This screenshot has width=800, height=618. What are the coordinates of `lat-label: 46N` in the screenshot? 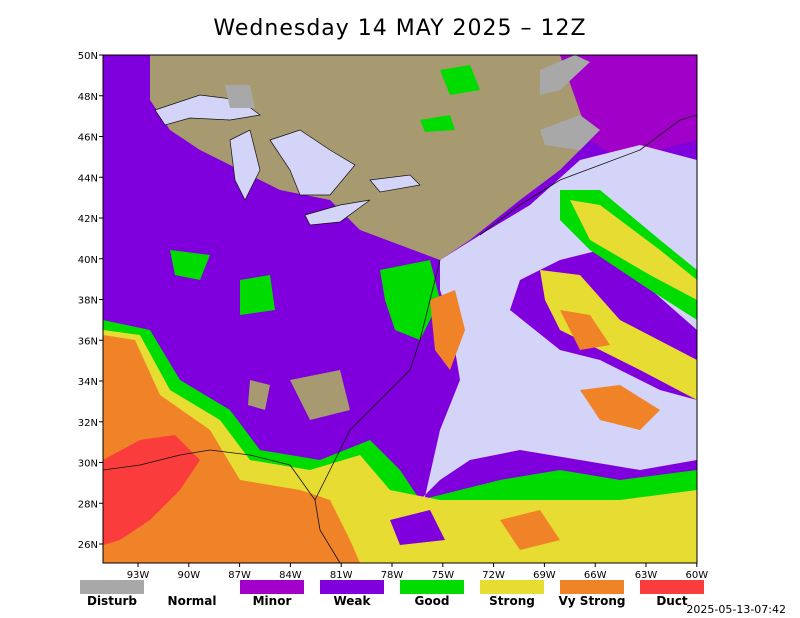 It's located at (88, 138).